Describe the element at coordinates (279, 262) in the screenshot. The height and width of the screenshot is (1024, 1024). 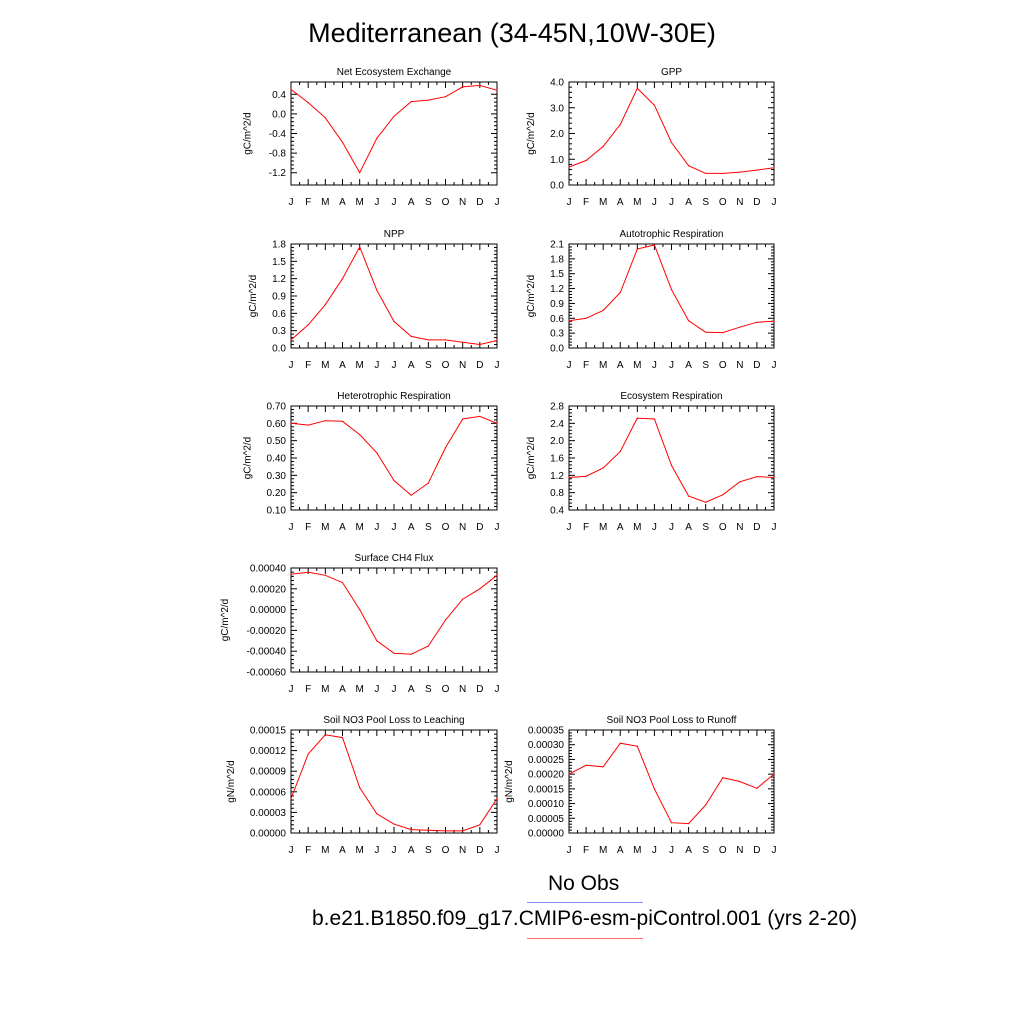
I see `y-tick-label: 1.5` at that location.